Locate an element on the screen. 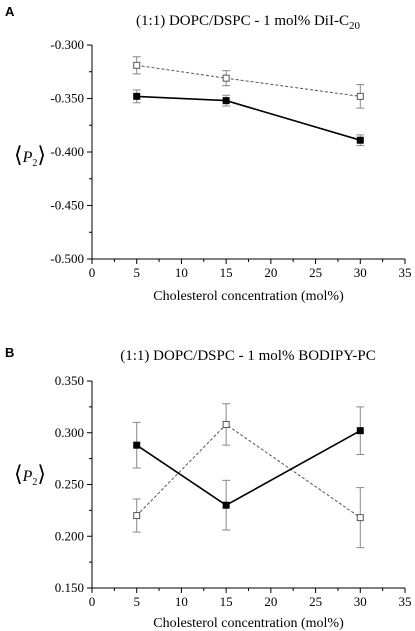 The image size is (415, 631). y-tick-label: 0.300 is located at coordinates (69, 432).